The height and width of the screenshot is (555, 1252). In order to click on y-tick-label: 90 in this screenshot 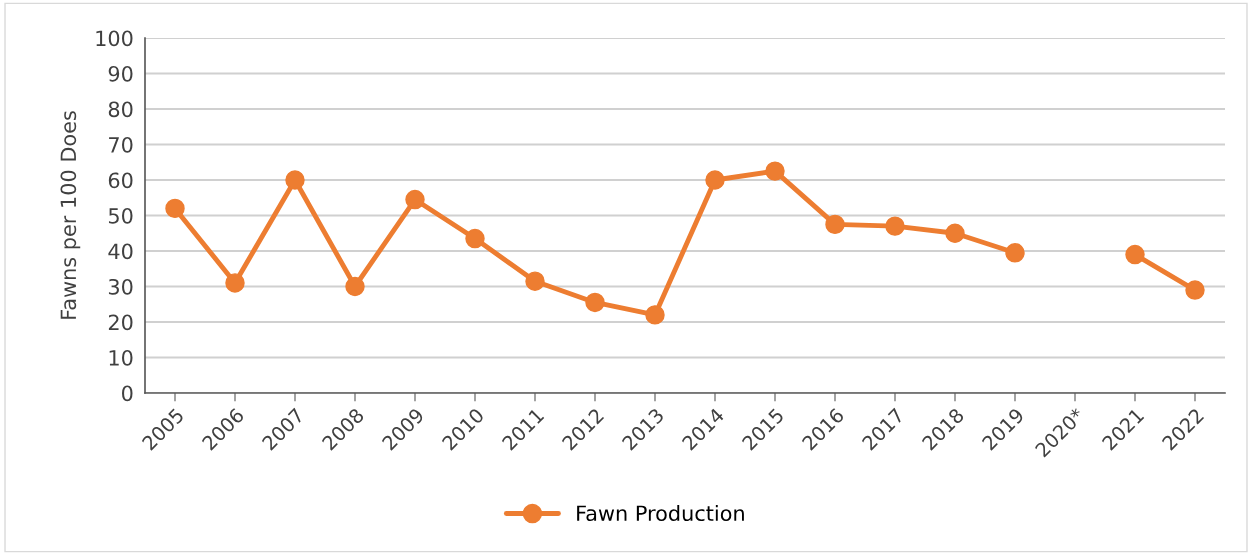, I will do `click(120, 73)`.